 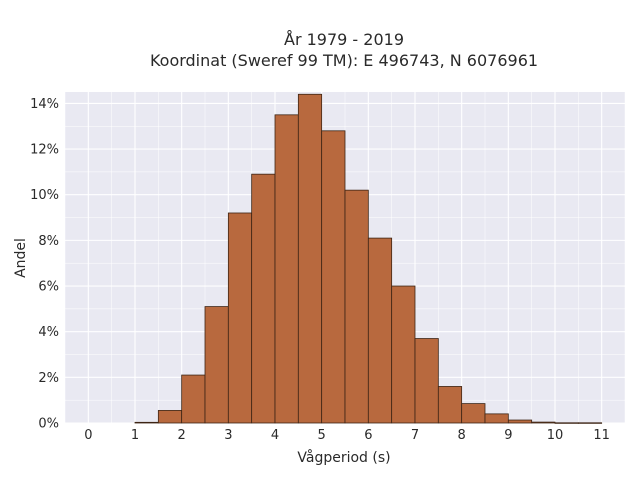 What do you see at coordinates (48, 378) in the screenshot?
I see `y-tick-label: 2%` at bounding box center [48, 378].